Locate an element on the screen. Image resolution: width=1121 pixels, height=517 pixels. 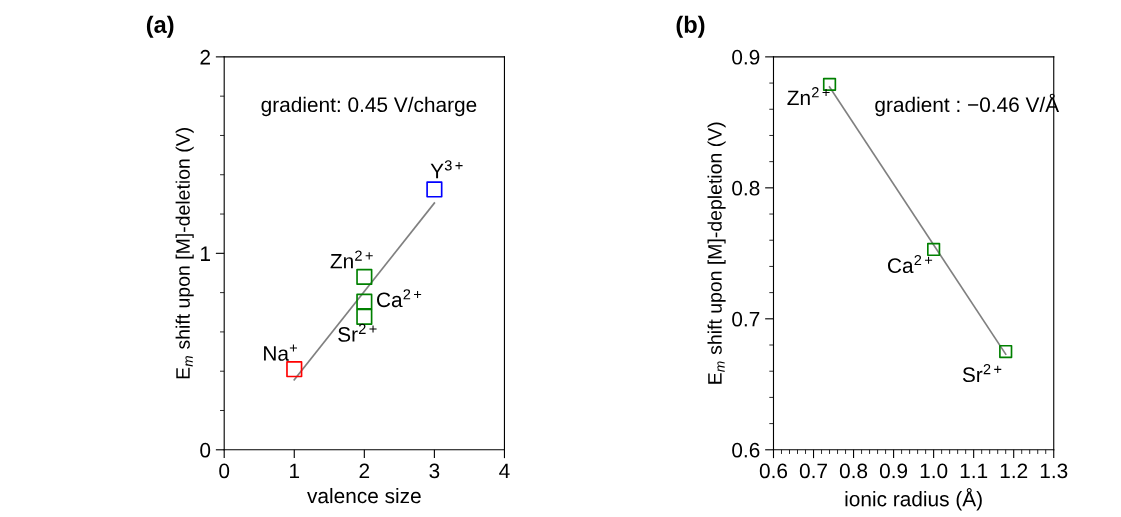
x-axis-title: ionic radius (Å) is located at coordinates (913, 499).